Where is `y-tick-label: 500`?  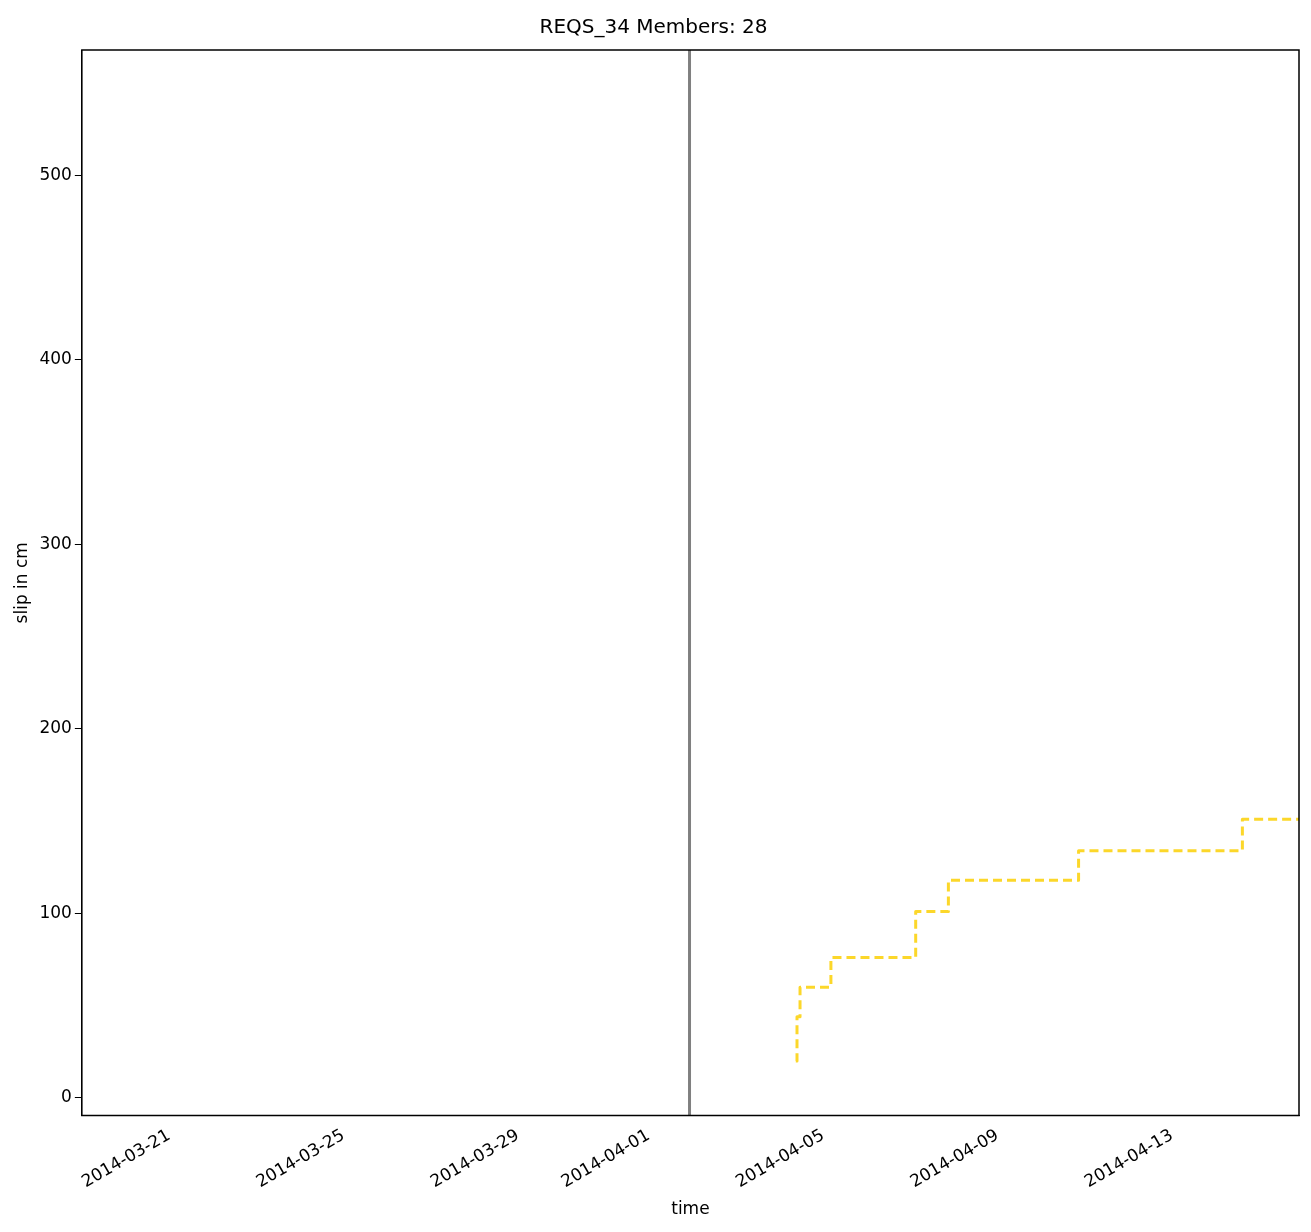
y-tick-label: 500 is located at coordinates (55, 173).